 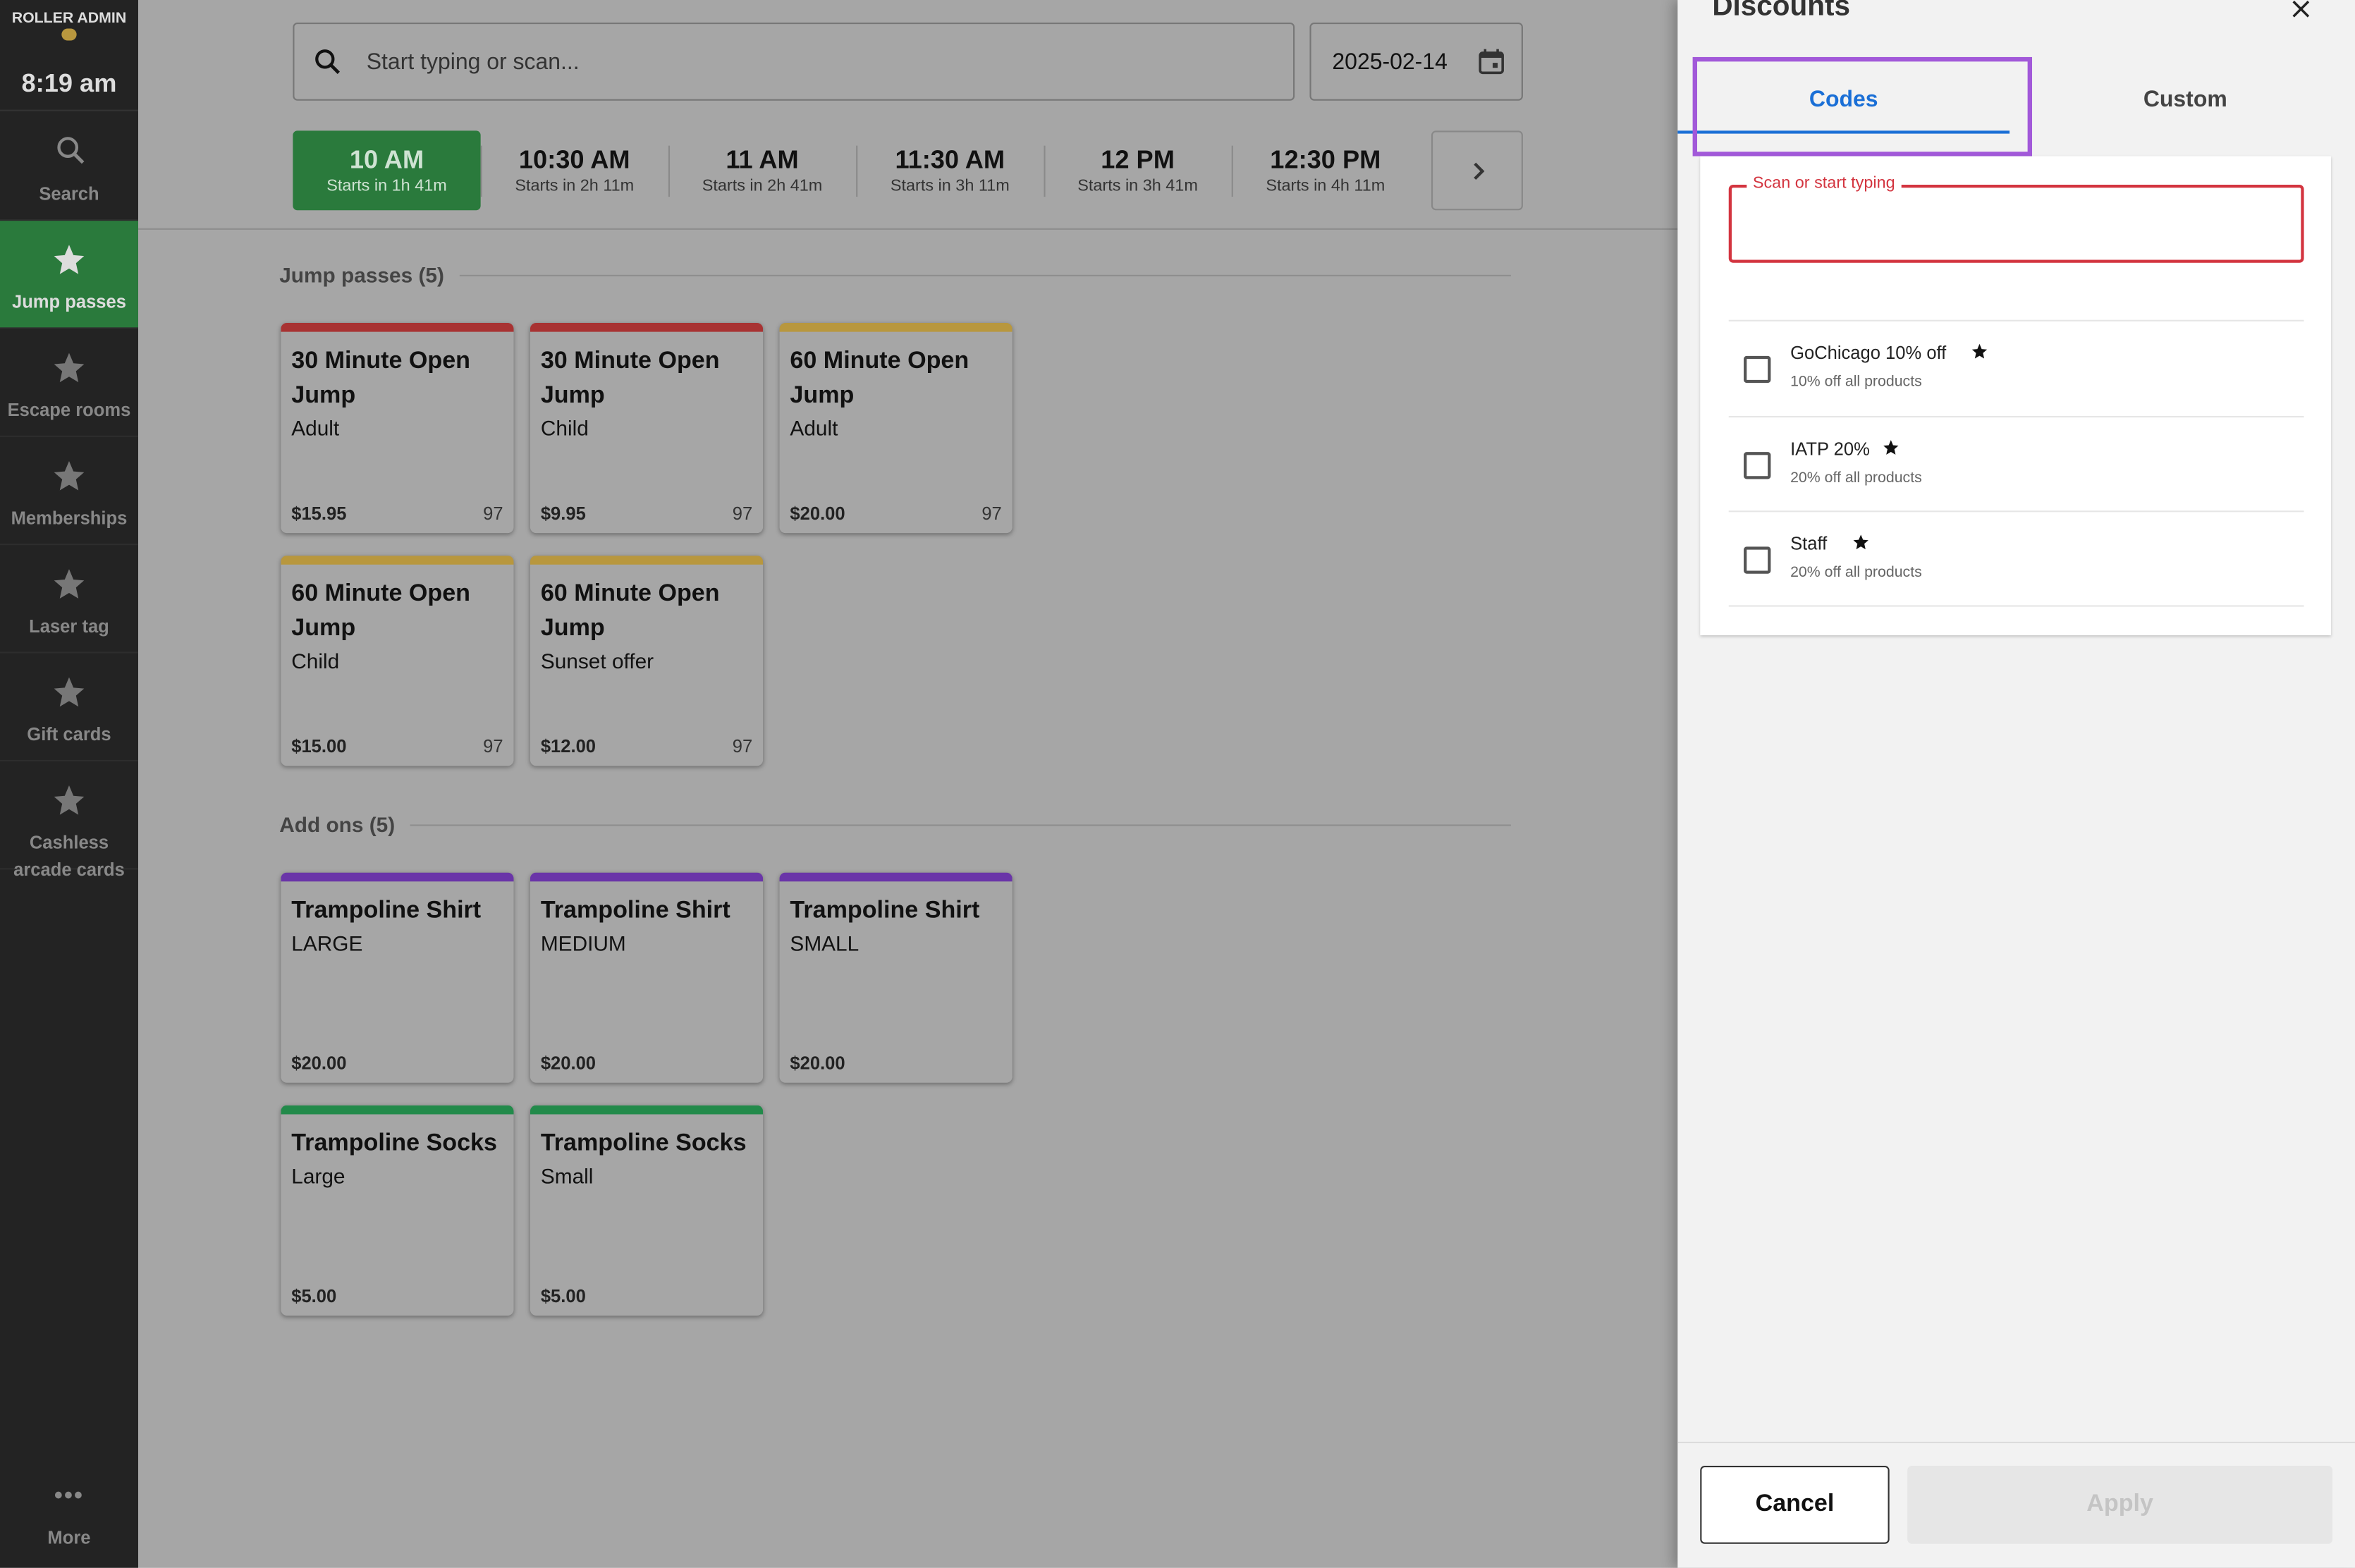 What do you see at coordinates (563, 514) in the screenshot?
I see `product-price: $9.95` at bounding box center [563, 514].